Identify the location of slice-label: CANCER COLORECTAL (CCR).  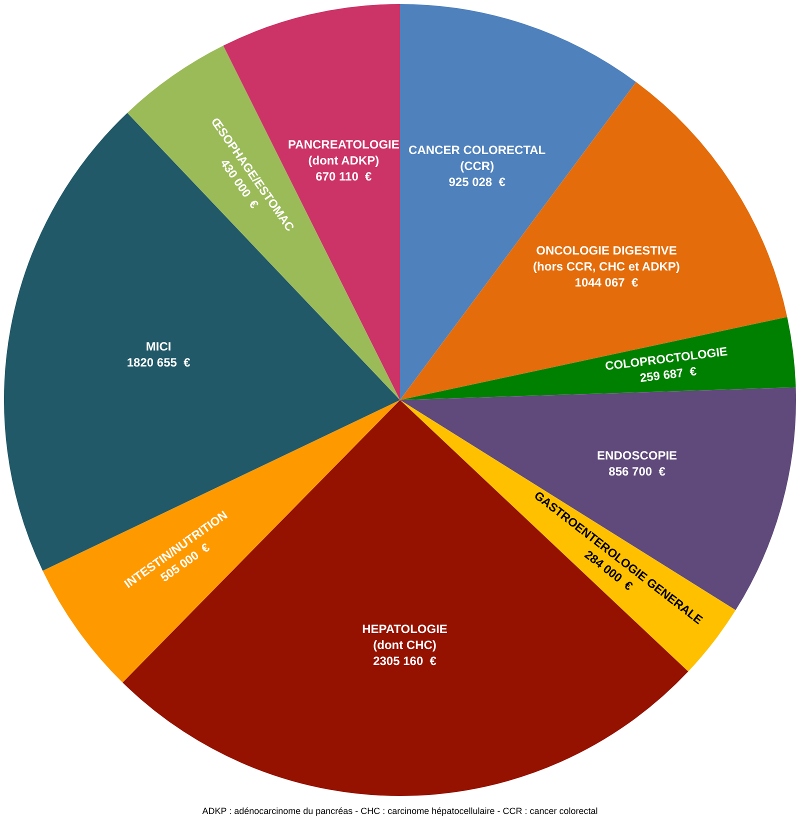
(477, 158).